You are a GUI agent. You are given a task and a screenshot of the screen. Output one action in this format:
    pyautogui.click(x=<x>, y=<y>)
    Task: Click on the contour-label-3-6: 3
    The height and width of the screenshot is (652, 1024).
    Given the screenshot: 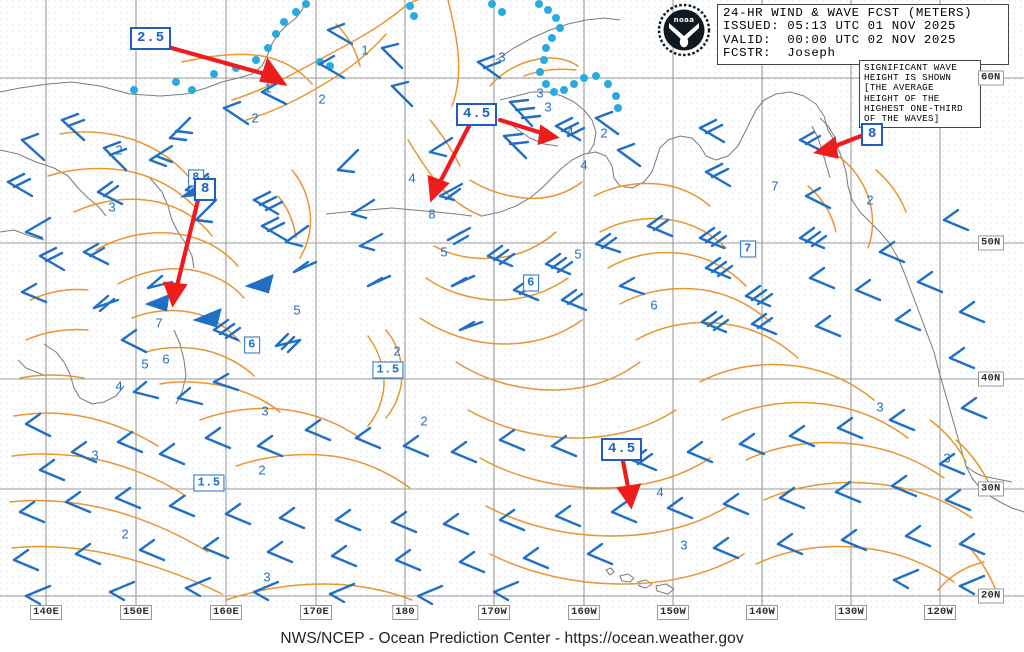 What is the action you would take?
    pyautogui.click(x=502, y=57)
    